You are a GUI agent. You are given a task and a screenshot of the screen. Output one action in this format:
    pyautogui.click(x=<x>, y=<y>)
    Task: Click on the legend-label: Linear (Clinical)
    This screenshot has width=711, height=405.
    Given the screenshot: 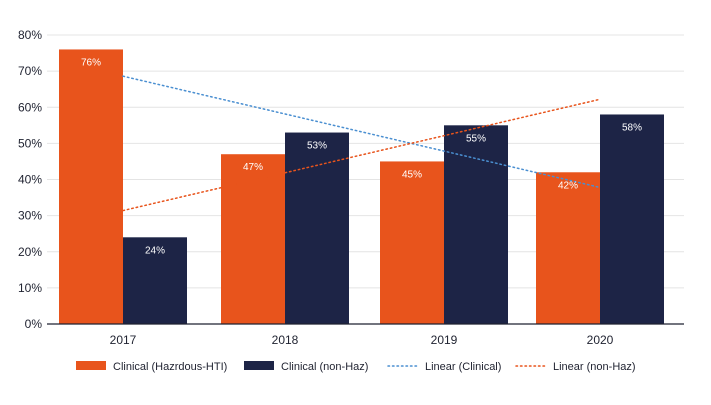 What is the action you would take?
    pyautogui.click(x=463, y=367)
    